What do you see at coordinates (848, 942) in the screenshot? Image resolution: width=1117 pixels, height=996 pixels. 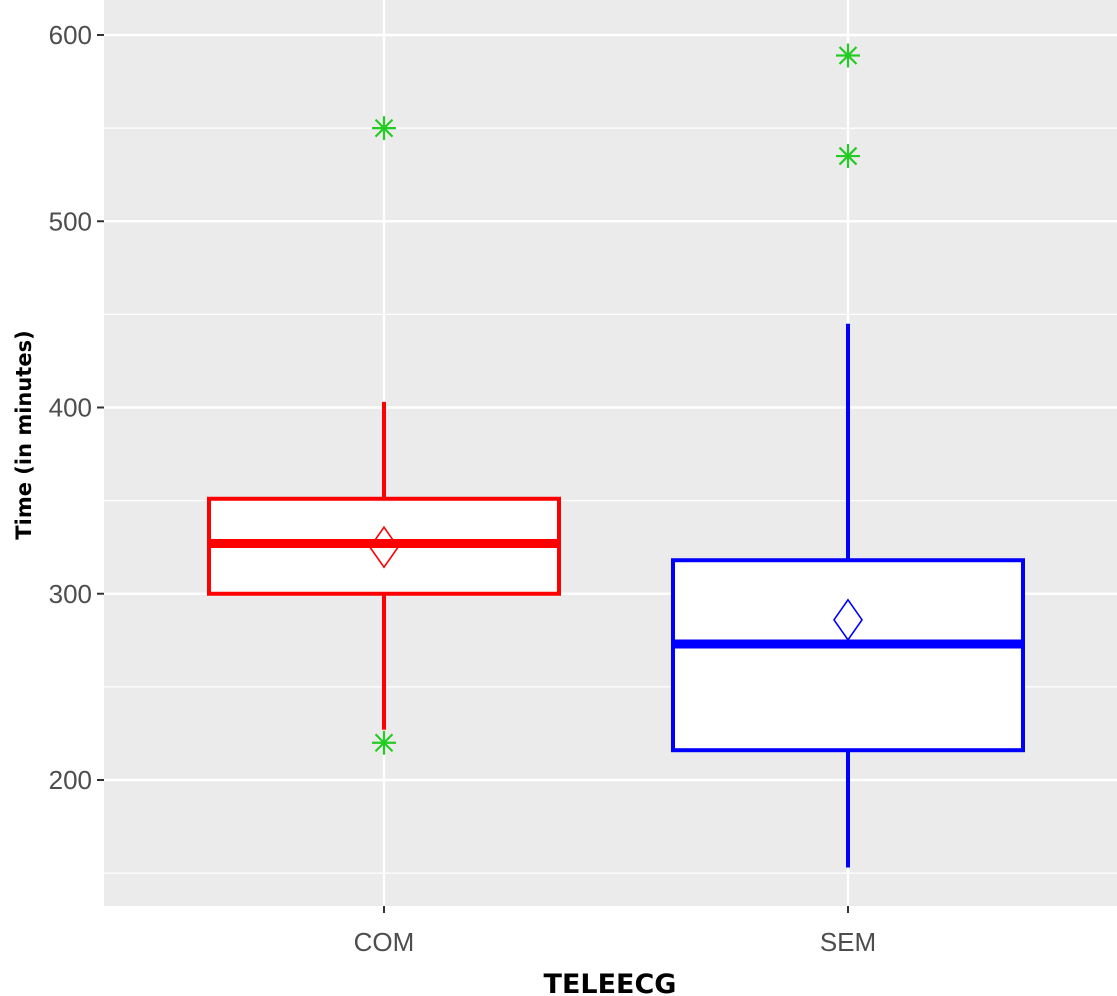 I see `x-tick-label: SEM` at bounding box center [848, 942].